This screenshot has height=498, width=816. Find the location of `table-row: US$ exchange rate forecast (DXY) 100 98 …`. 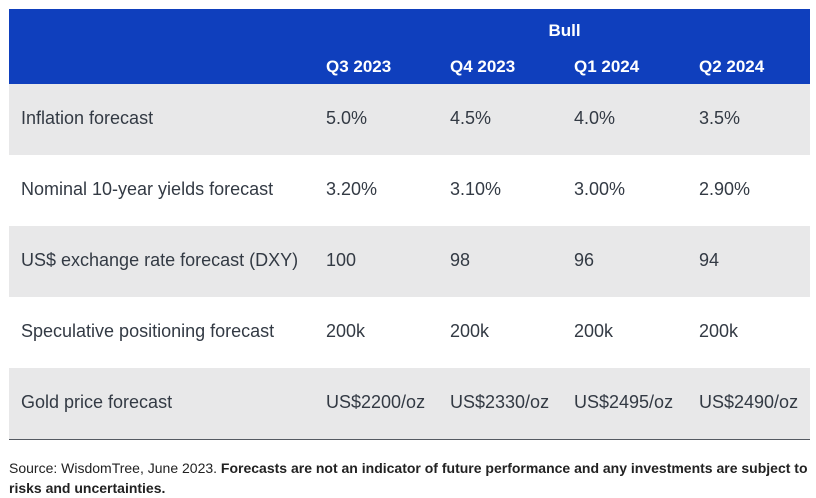

table-row: US$ exchange rate forecast (DXY) 100 98 … is located at coordinates (409, 261).